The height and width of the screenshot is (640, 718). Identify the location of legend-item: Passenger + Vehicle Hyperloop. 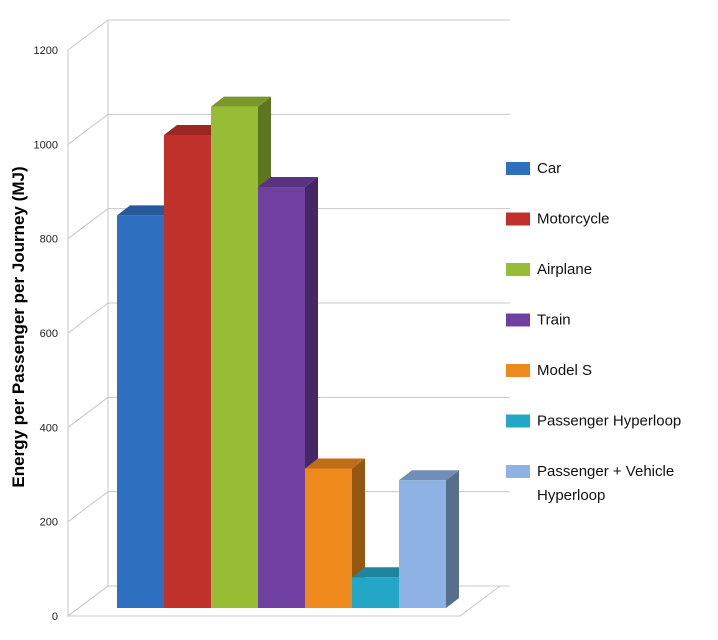
(590, 483).